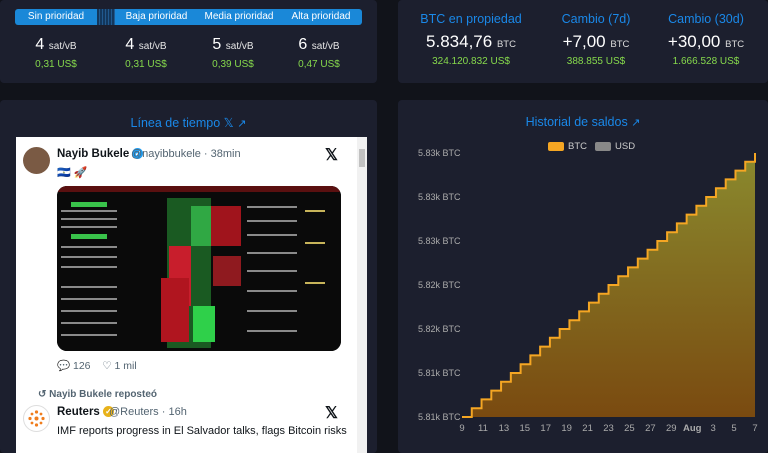 The width and height of the screenshot is (768, 453). Describe the element at coordinates (64, 366) in the screenshot. I see `reply-icon: 💬` at that location.